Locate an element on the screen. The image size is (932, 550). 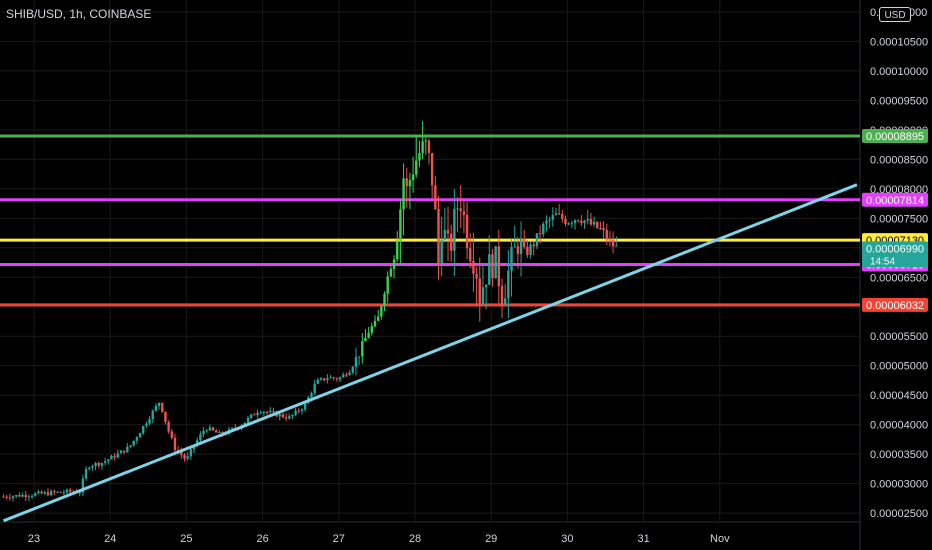
x-tick-label: 24 is located at coordinates (110, 539).